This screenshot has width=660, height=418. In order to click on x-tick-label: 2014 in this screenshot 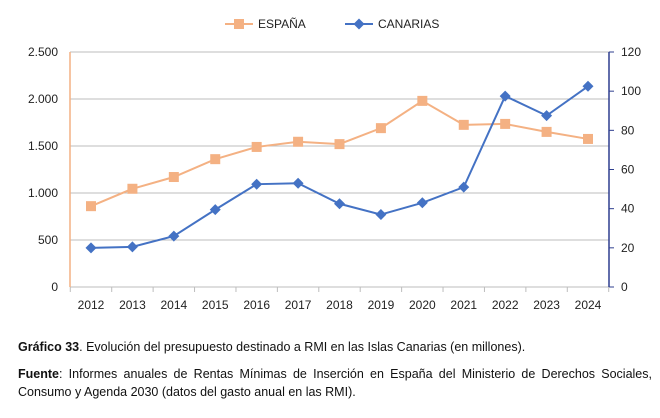, I will do `click(173, 305)`.